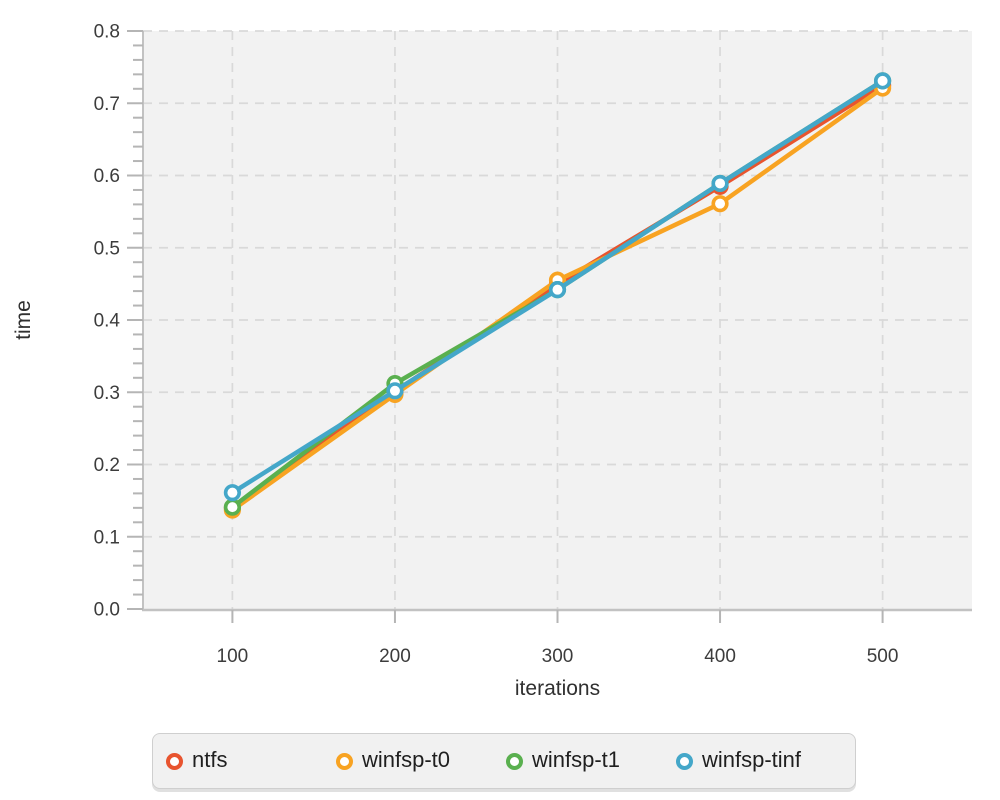 The width and height of the screenshot is (1000, 800). Describe the element at coordinates (107, 248) in the screenshot. I see `y-tick-label: 0.5` at that location.